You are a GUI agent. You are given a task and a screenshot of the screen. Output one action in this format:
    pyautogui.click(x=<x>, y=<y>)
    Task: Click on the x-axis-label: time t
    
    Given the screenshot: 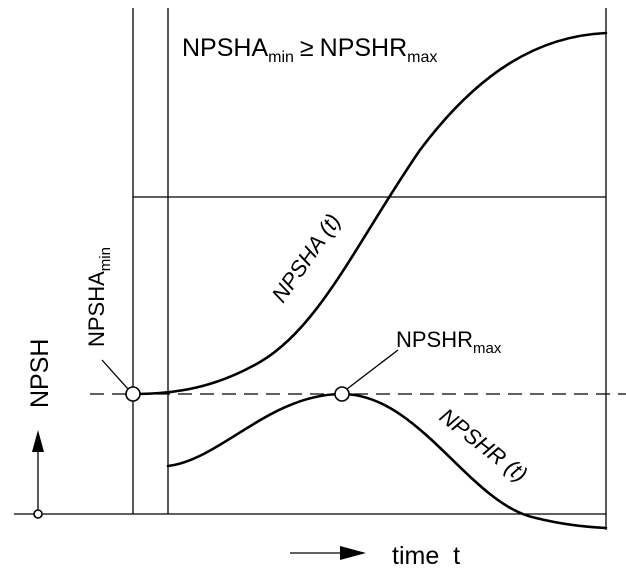 What is the action you would take?
    pyautogui.click(x=426, y=556)
    